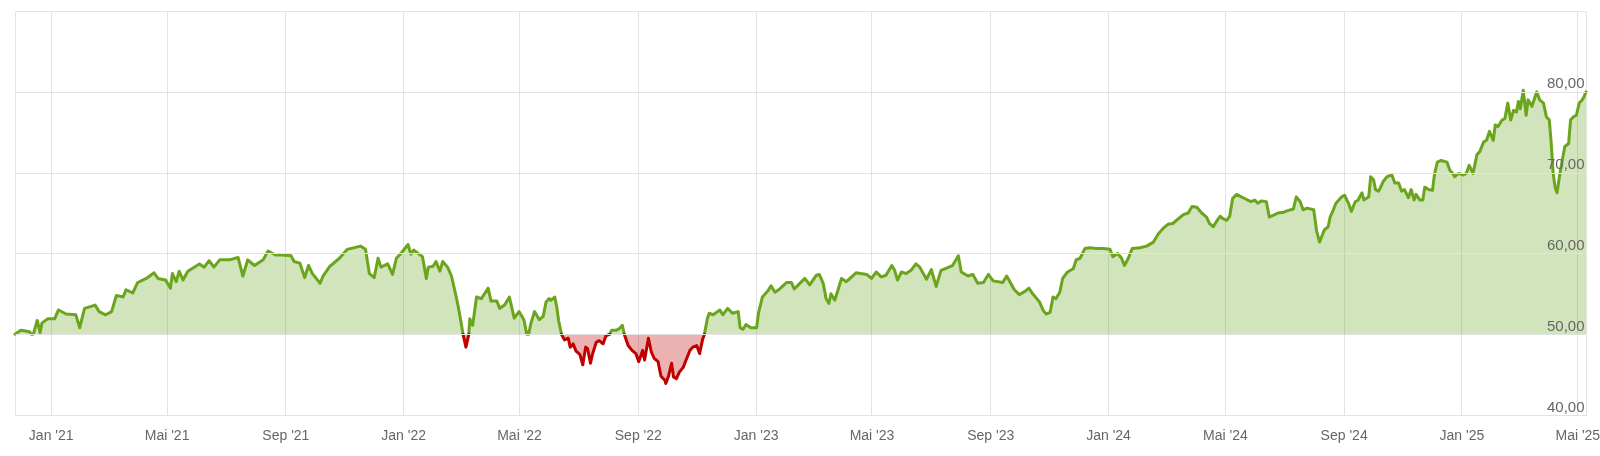 The image size is (1600, 456). What do you see at coordinates (638, 434) in the screenshot?
I see `x-tick-label: Sep '22` at bounding box center [638, 434].